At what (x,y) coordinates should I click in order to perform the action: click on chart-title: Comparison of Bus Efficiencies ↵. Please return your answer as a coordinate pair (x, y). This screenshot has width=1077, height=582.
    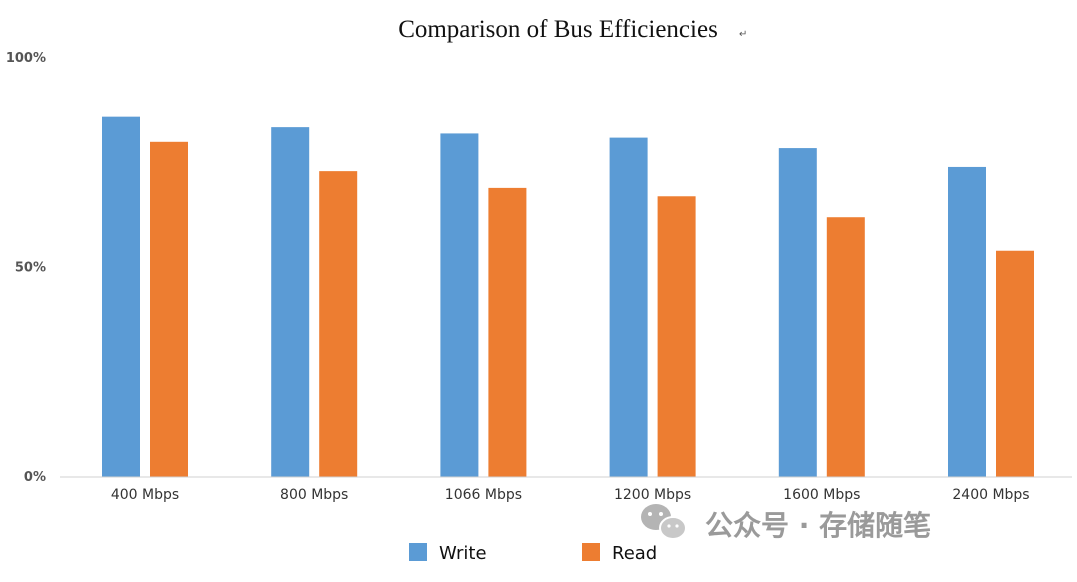
    Looking at the image, I should click on (572, 29).